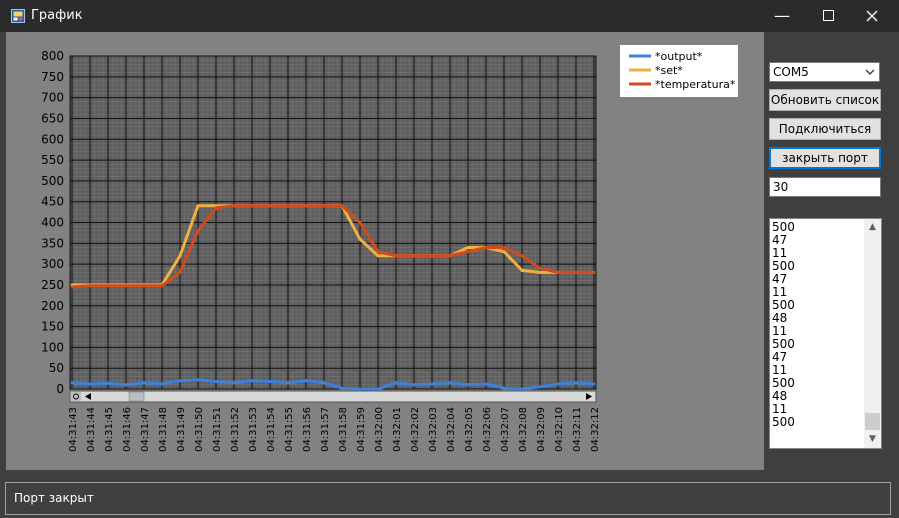  What do you see at coordinates (136, 396) in the screenshot?
I see `chart-scroll-thumb` at bounding box center [136, 396].